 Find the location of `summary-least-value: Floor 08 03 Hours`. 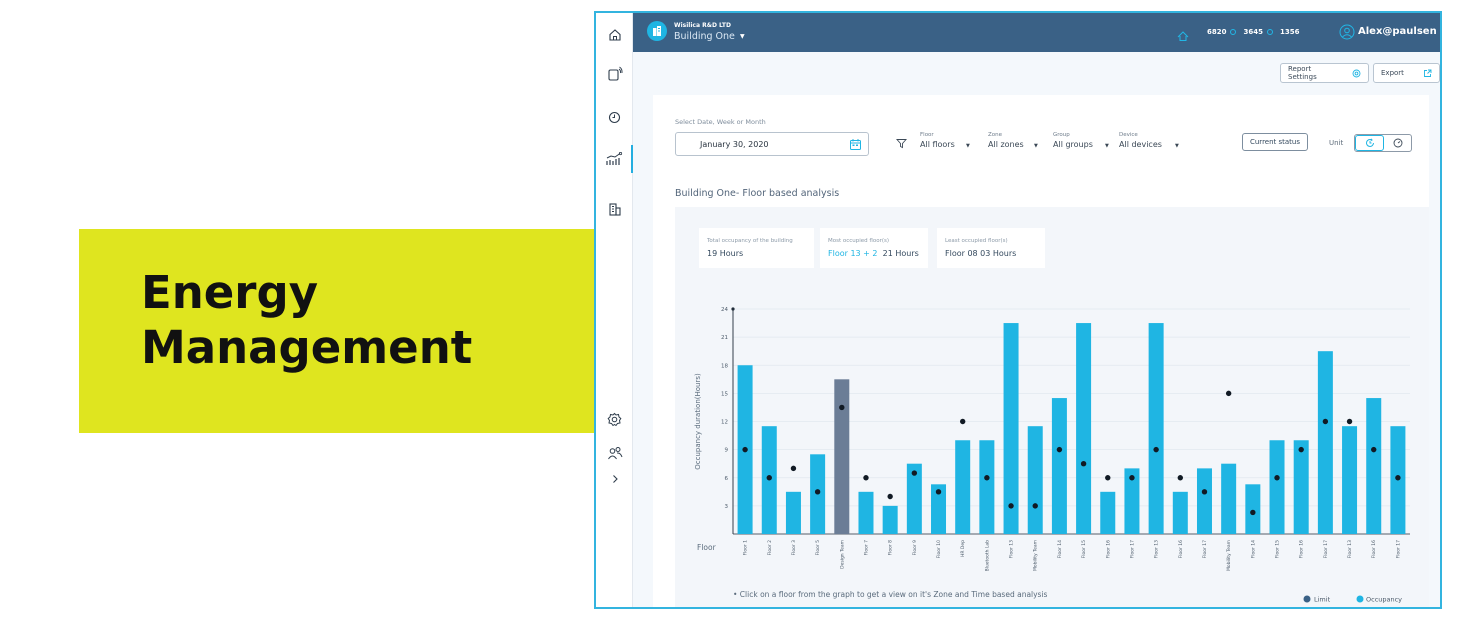

summary-least-value: Floor 08 03 Hours is located at coordinates (981, 253).